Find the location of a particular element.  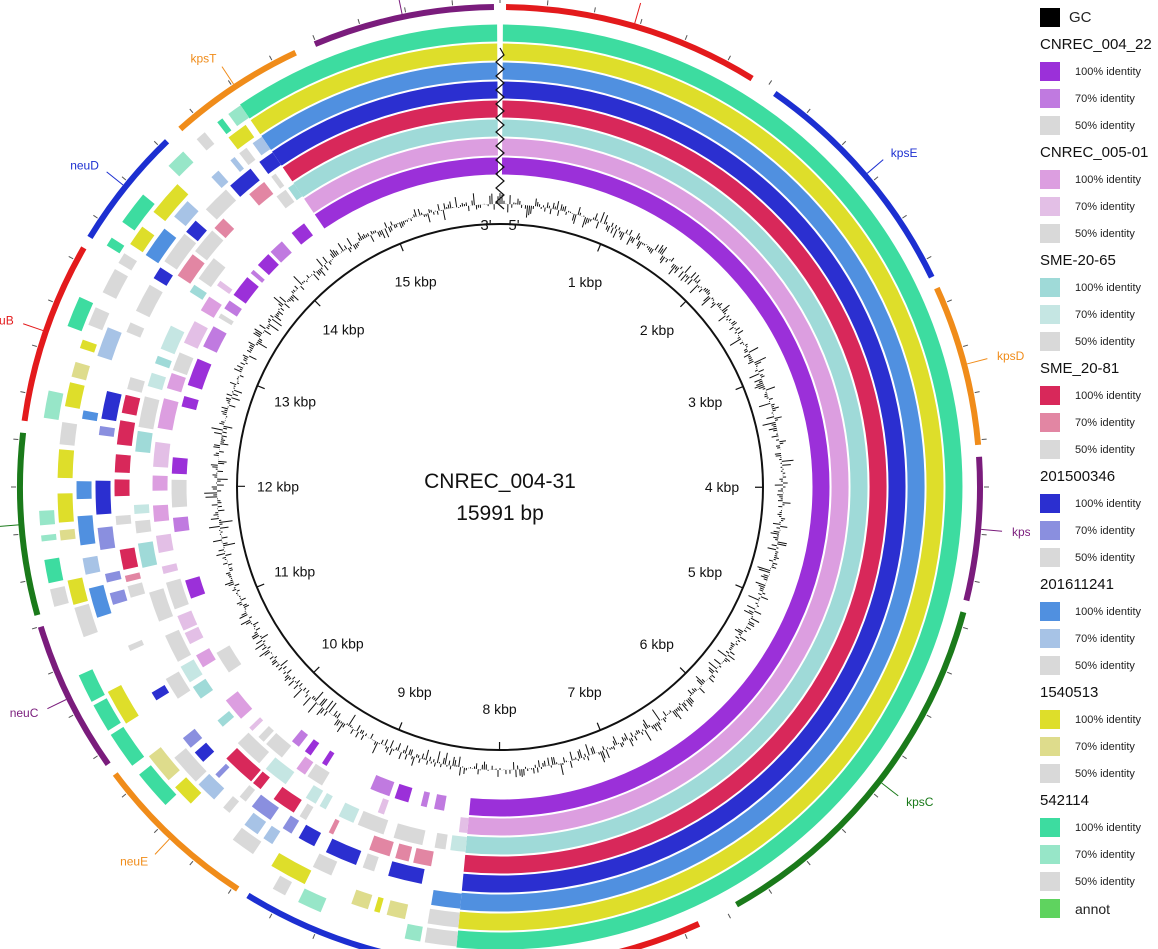

gene-label-kpsd: kpsD is located at coordinates (1011, 356).